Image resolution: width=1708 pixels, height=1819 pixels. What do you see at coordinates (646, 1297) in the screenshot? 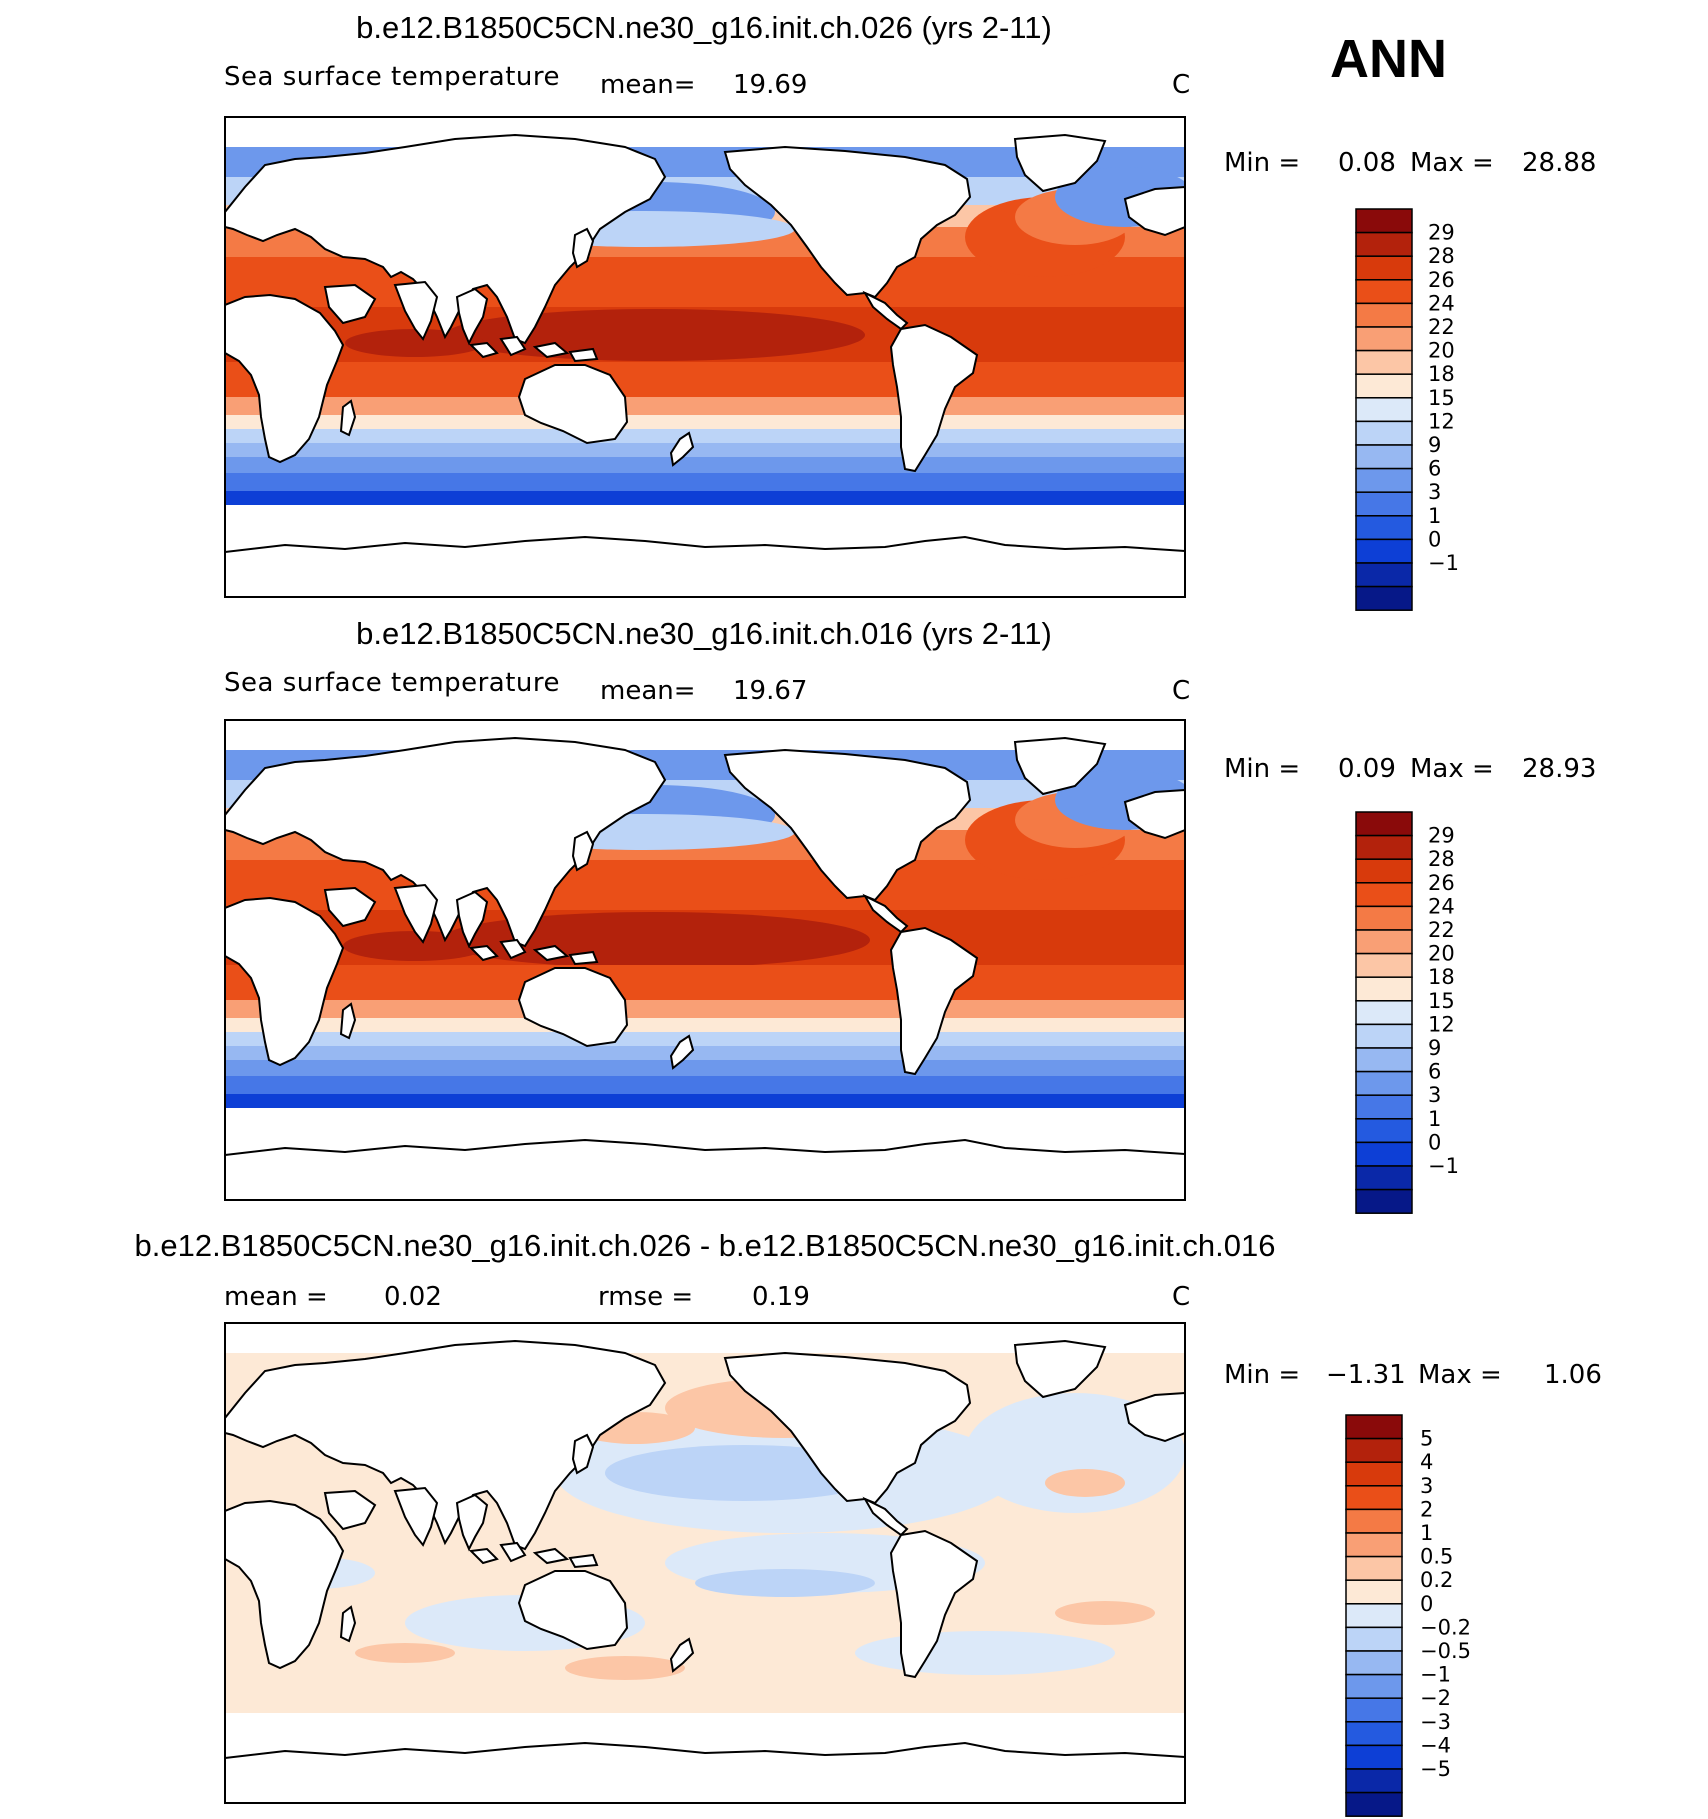
I see `panel-3-rmse-label: rmse =` at bounding box center [646, 1297].